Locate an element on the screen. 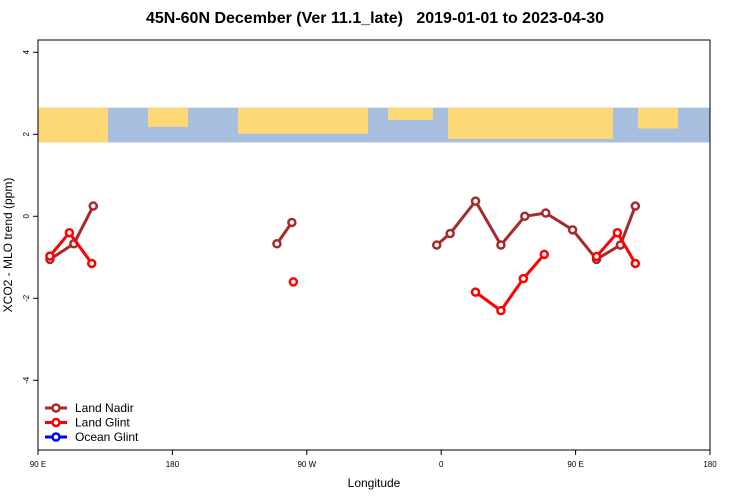  x-tick-label: 0 is located at coordinates (441, 464).